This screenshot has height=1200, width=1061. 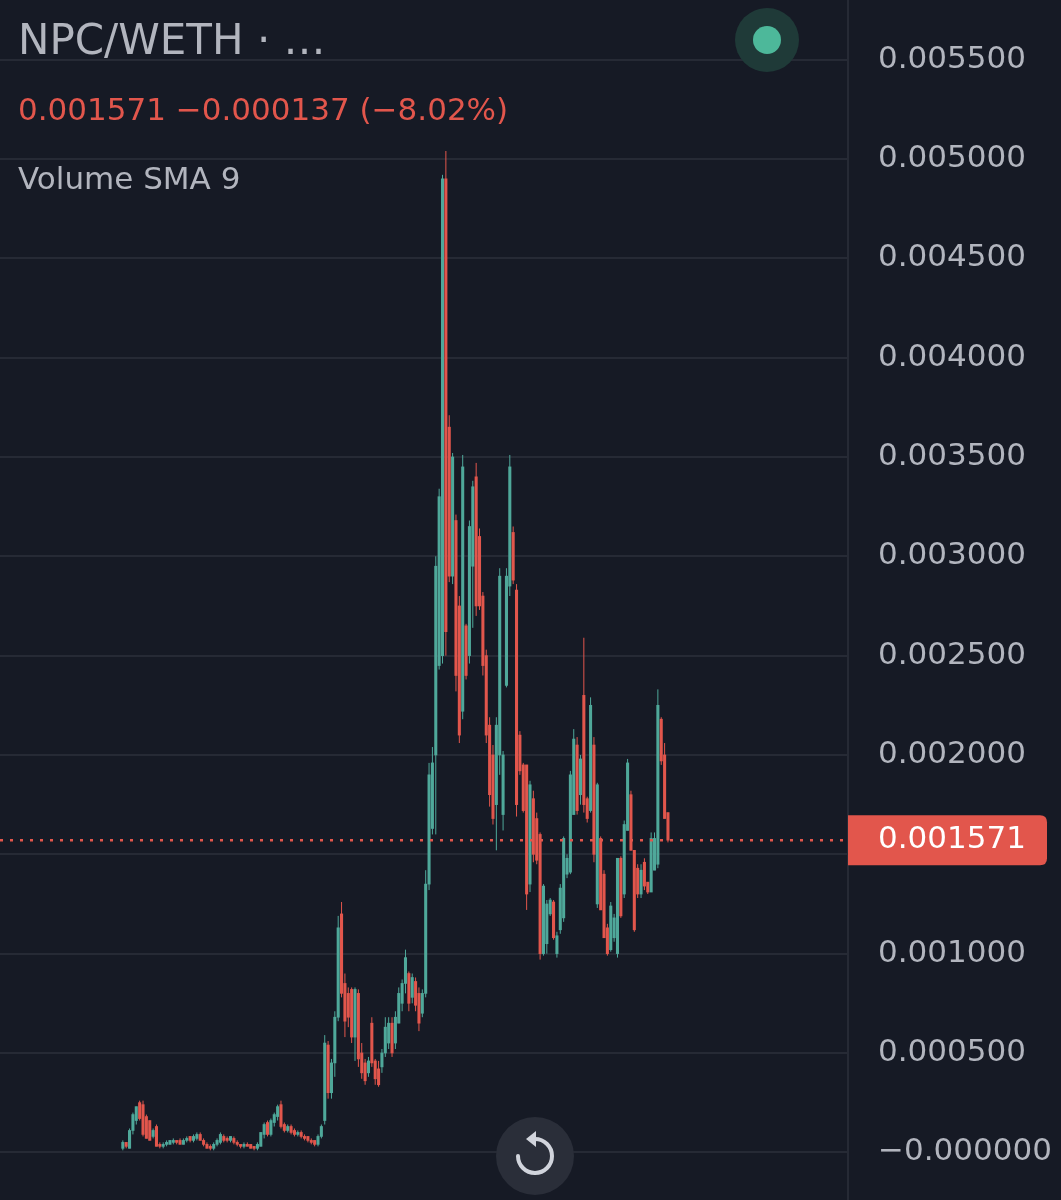 What do you see at coordinates (952, 837) in the screenshot?
I see `ref-line-label: 0.001571` at bounding box center [952, 837].